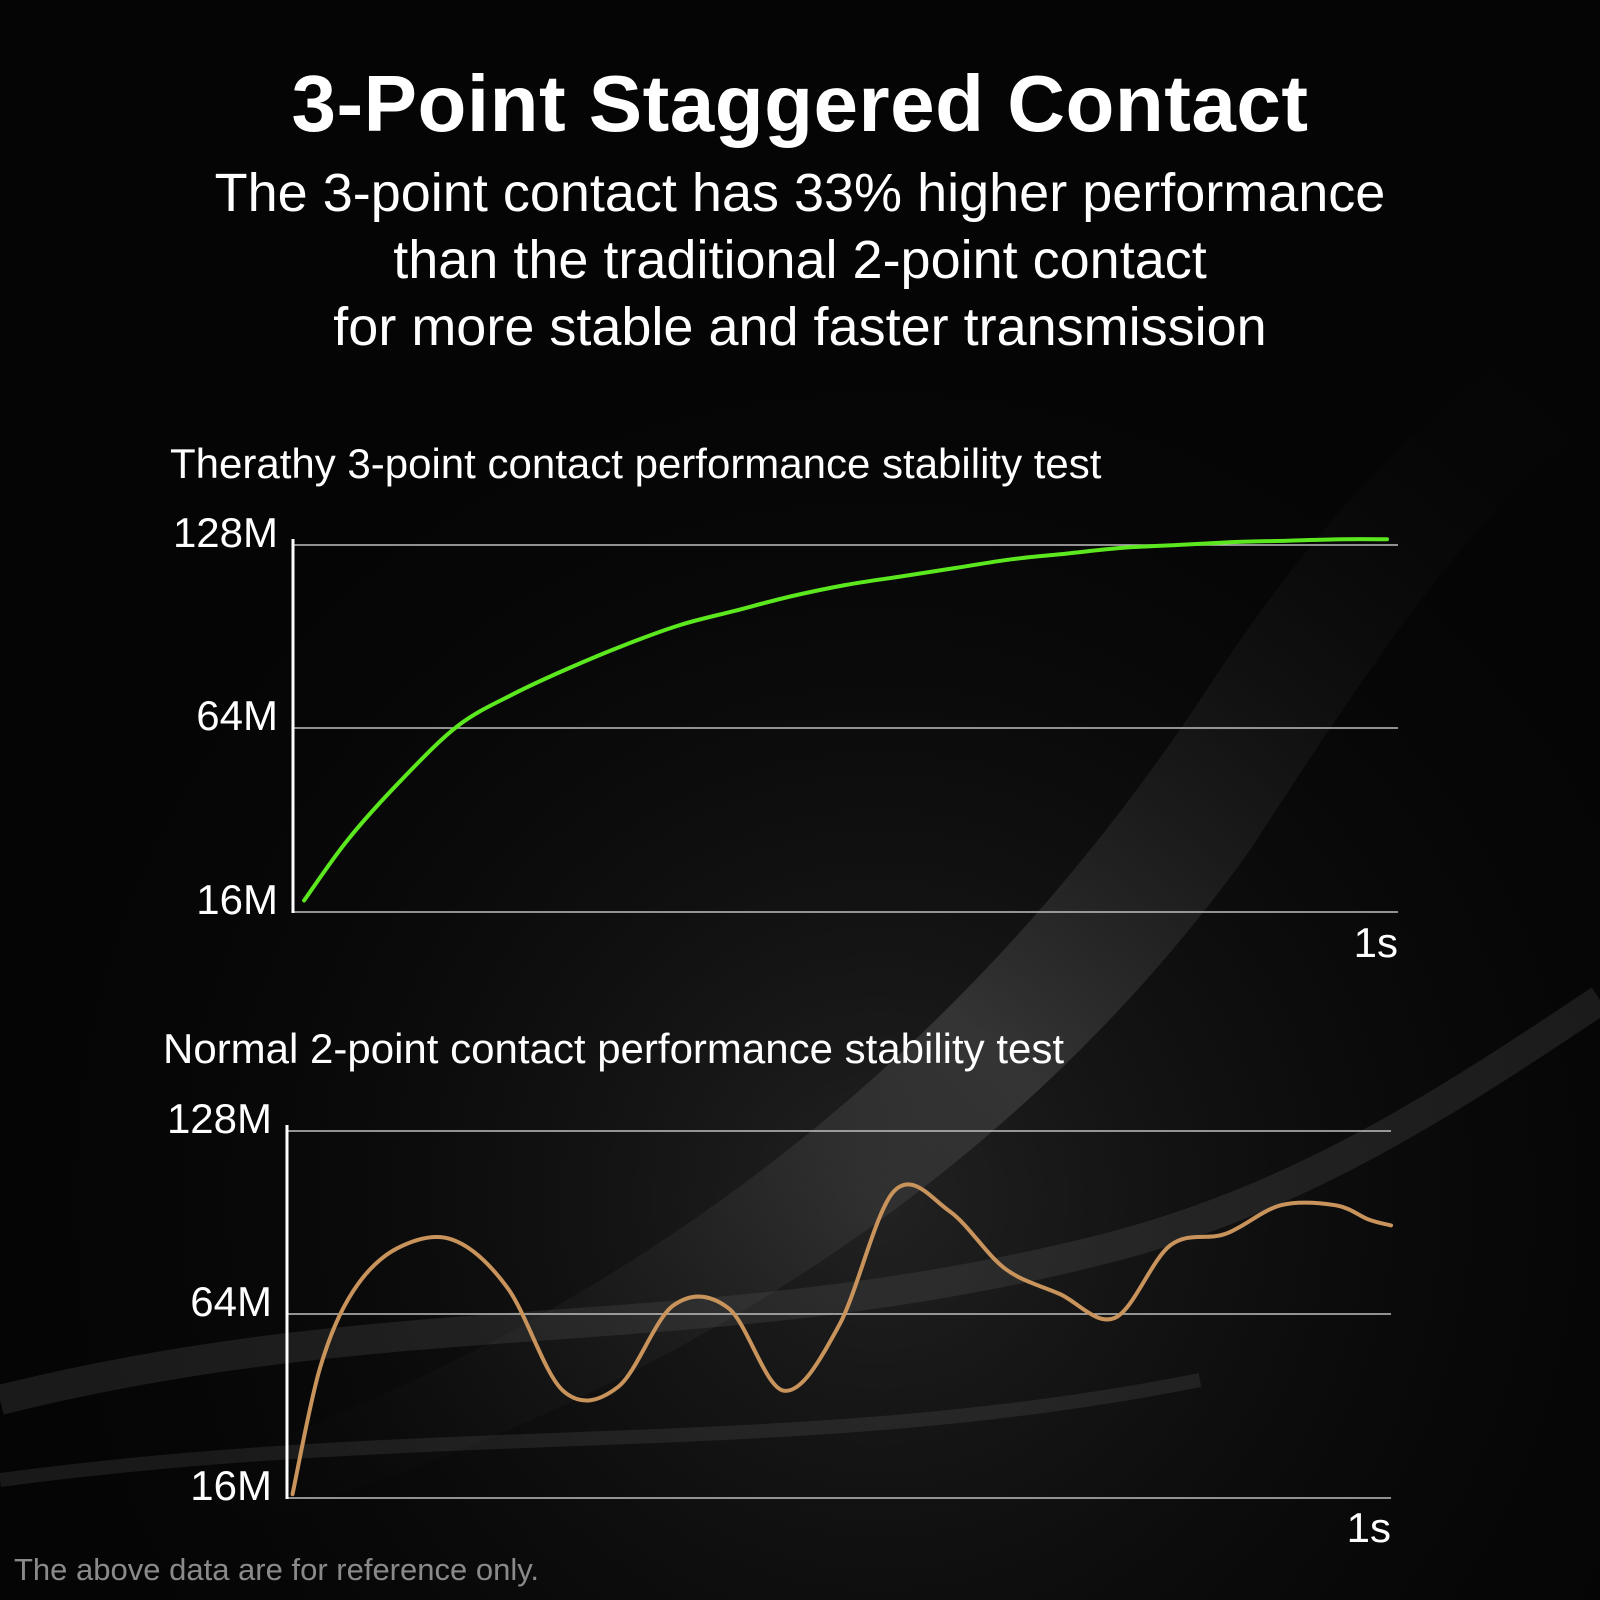 The image size is (1600, 1600). What do you see at coordinates (1369, 1527) in the screenshot?
I see `chart-2point-xtick-end: 1s` at bounding box center [1369, 1527].